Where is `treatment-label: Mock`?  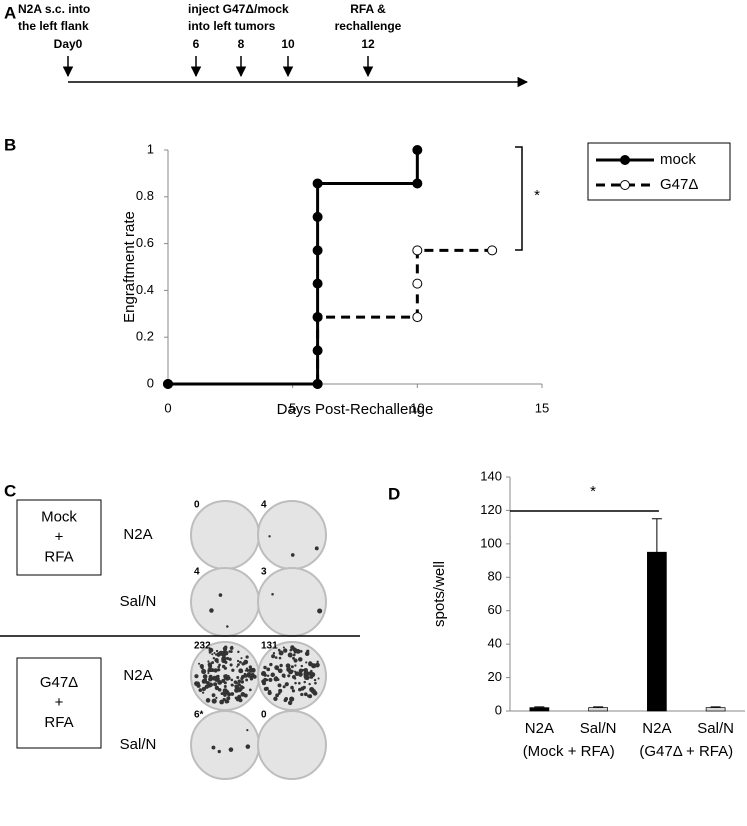 treatment-label: Mock is located at coordinates (59, 516).